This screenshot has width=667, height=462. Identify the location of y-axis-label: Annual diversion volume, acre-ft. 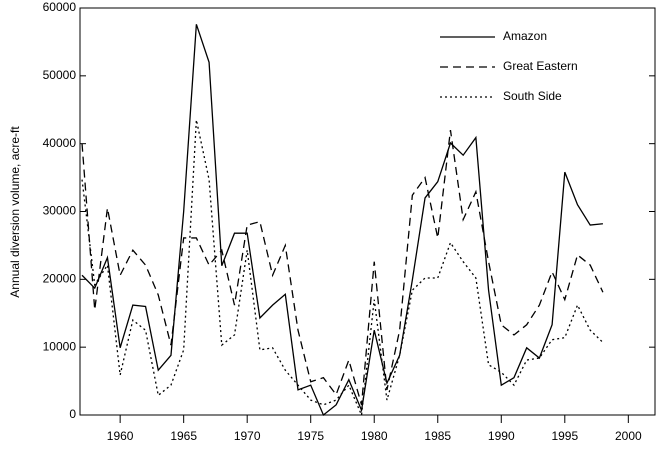
(15, 212).